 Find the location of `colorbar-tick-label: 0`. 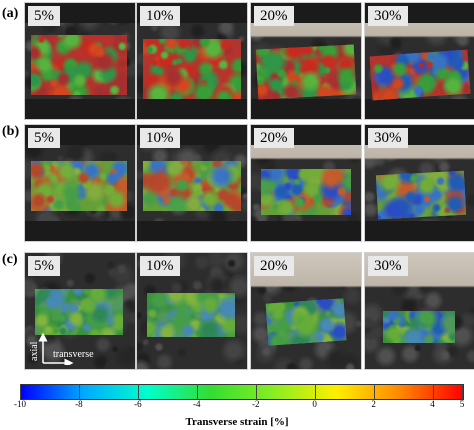

colorbar-tick-label: 0 is located at coordinates (314, 404).